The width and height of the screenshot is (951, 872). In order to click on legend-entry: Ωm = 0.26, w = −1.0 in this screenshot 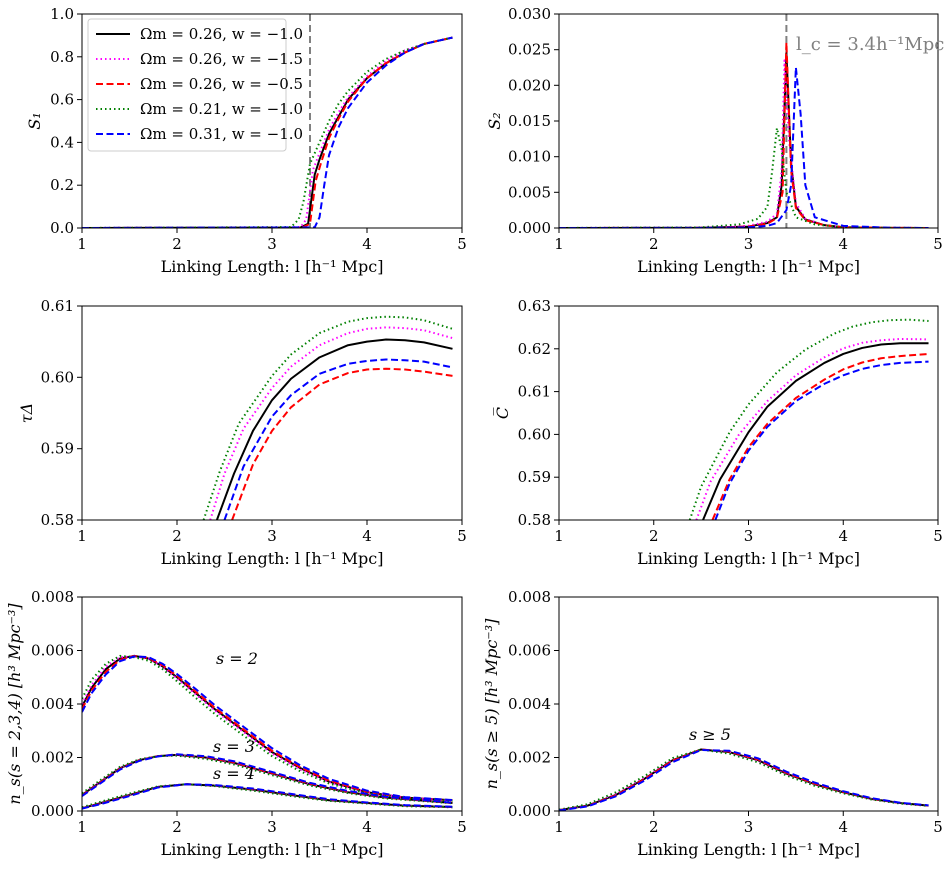, I will do `click(199, 34)`.